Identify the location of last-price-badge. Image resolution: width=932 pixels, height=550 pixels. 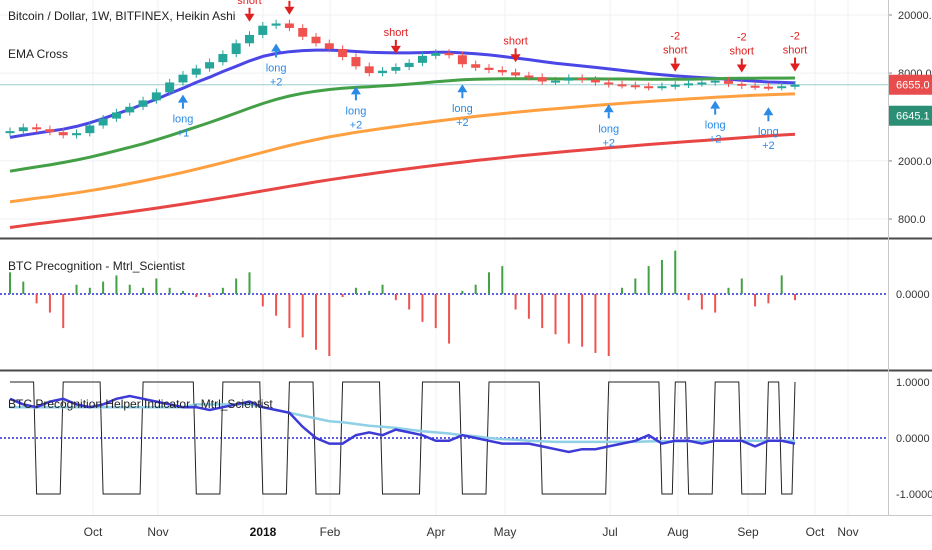
(910, 84).